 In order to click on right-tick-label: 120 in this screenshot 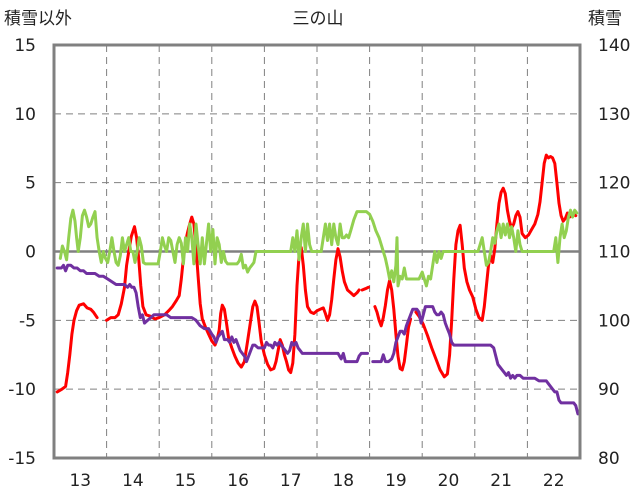, I will do `click(614, 184)`.